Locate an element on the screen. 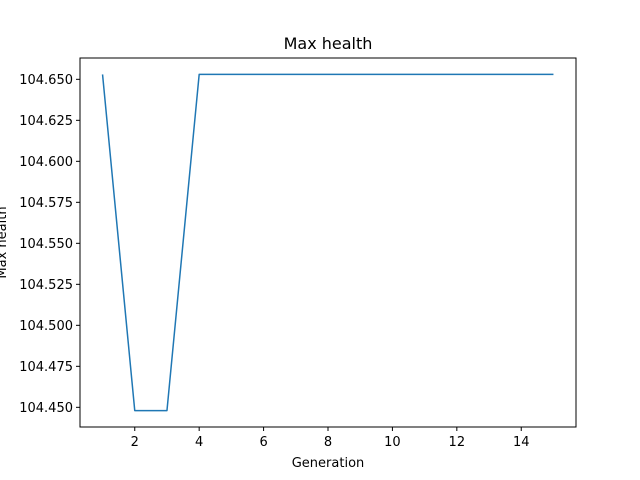 The image size is (640, 480). y-tick-label: 104.525 is located at coordinates (46, 285).